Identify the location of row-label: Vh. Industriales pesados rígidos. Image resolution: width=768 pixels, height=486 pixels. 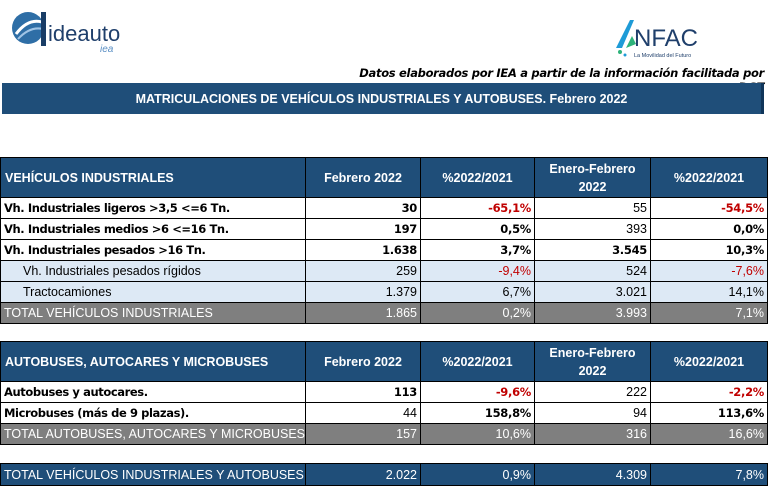
(153, 271).